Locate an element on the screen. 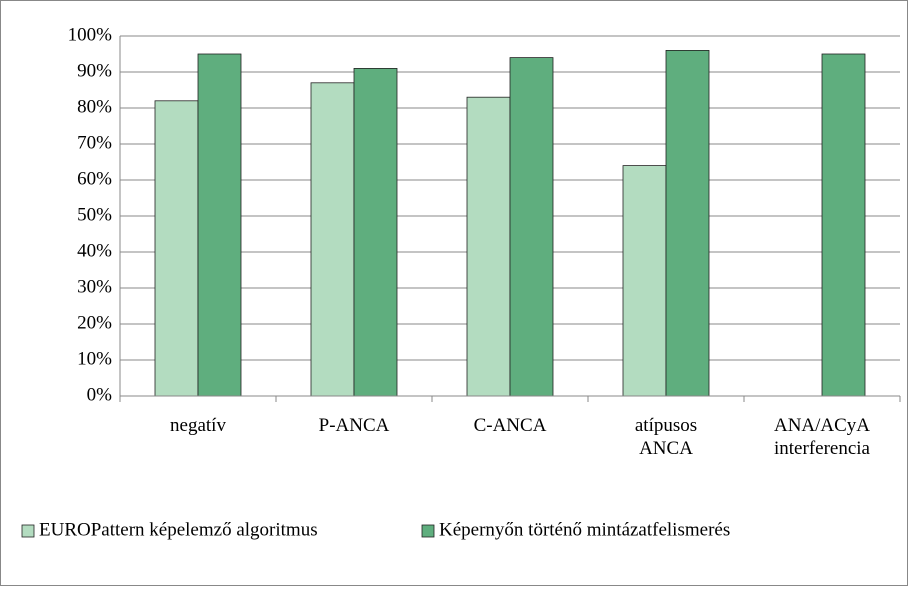 This screenshot has width=908, height=591. x-tick-label: C-ANCA is located at coordinates (510, 425).